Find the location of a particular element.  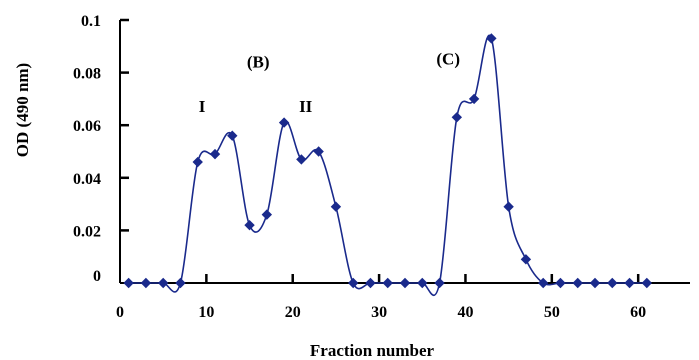

x-tick-label: 60 is located at coordinates (638, 312).